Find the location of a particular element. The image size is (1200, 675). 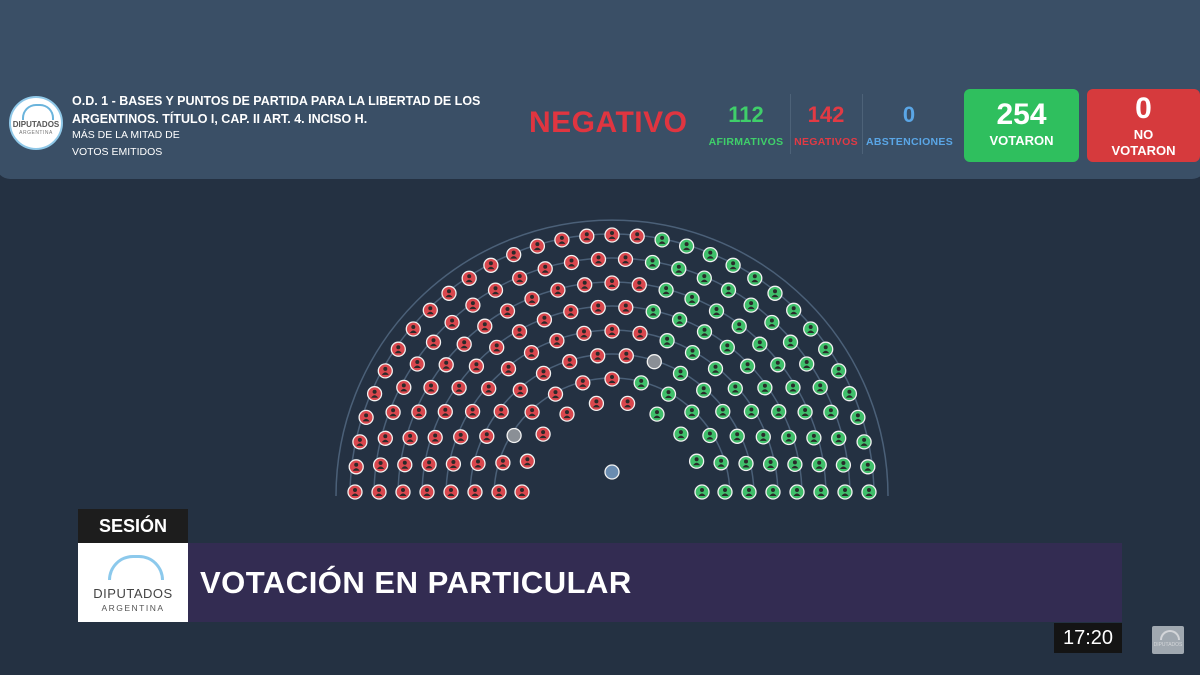

clock: 17:20 is located at coordinates (1088, 638).